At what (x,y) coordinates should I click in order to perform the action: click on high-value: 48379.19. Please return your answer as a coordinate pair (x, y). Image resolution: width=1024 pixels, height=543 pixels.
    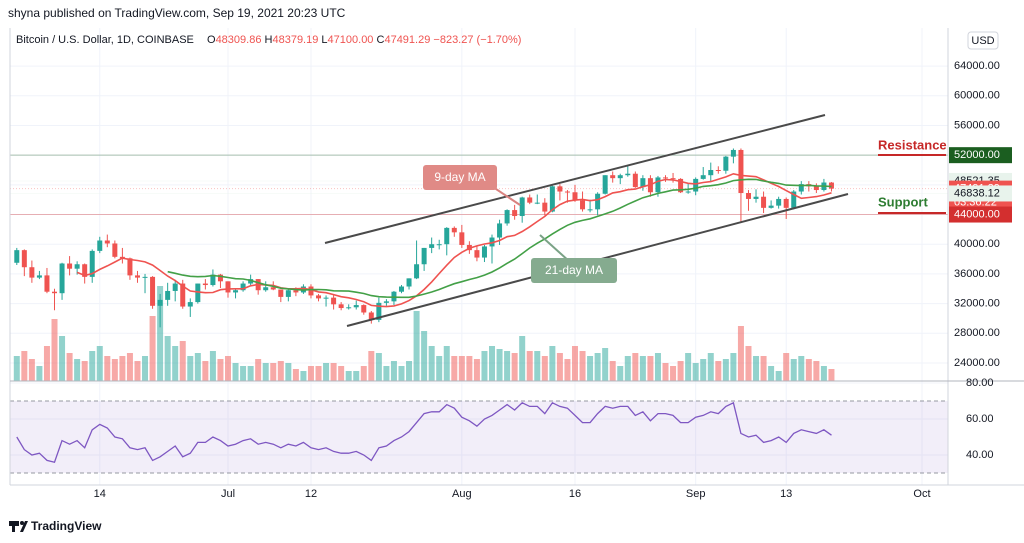
    Looking at the image, I should click on (295, 40).